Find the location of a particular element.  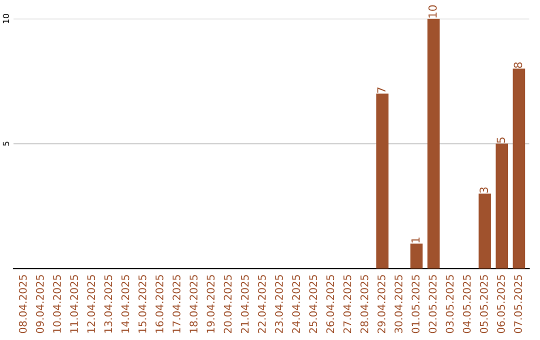

x-tick-label: 04.05.2025 is located at coordinates (466, 304).